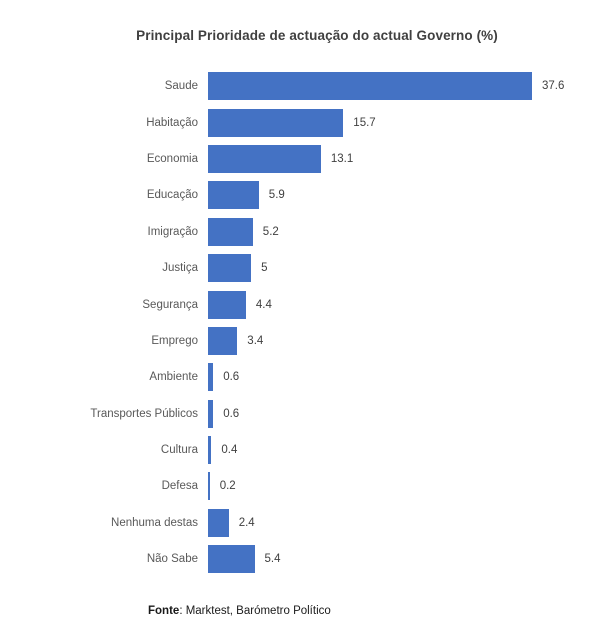  Describe the element at coordinates (179, 450) in the screenshot. I see `category-label: Cultura` at that location.